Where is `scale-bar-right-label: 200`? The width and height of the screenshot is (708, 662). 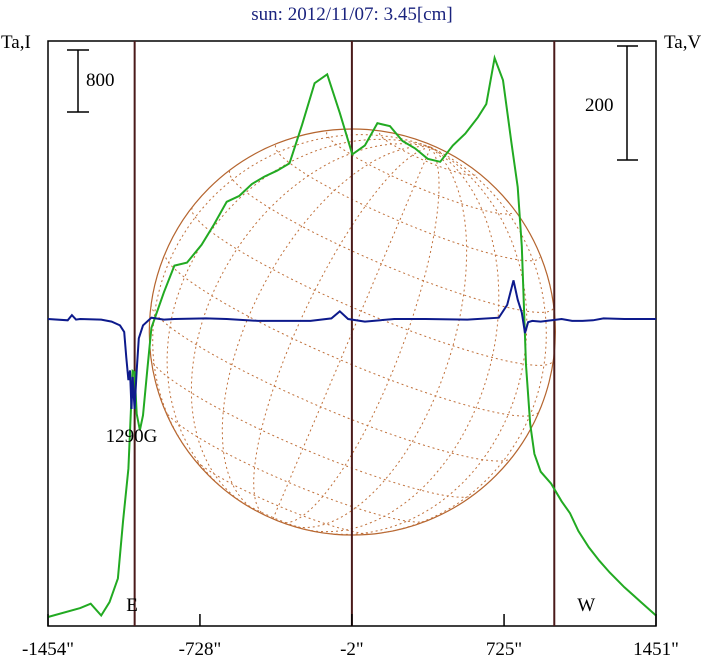
scale-bar-right-label: 200 is located at coordinates (599, 105).